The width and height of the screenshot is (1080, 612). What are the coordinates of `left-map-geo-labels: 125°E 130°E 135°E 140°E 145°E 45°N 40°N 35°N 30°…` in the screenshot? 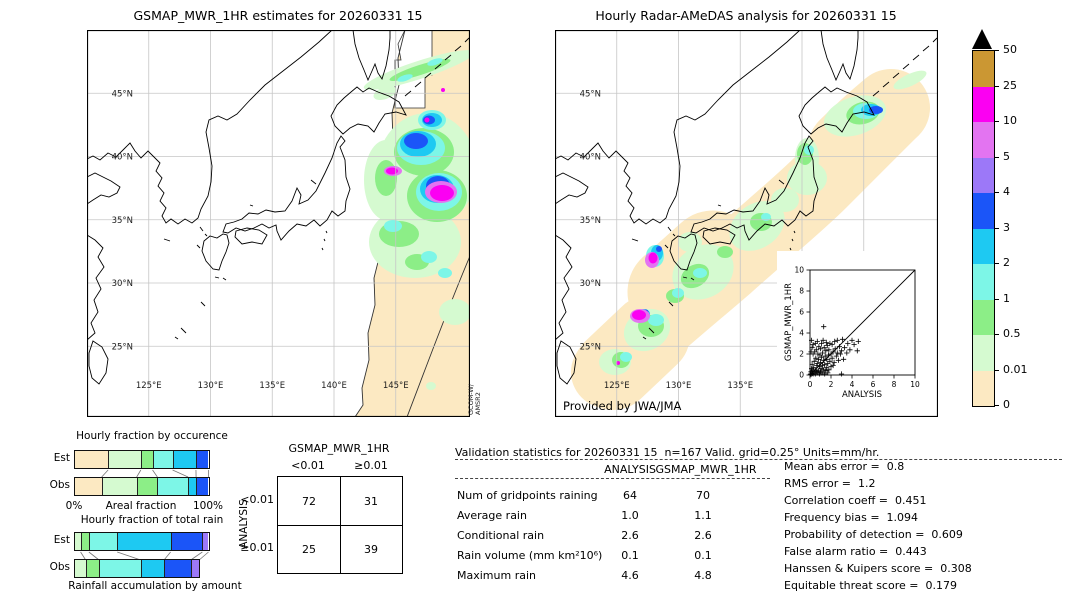 It's located at (260, 240).